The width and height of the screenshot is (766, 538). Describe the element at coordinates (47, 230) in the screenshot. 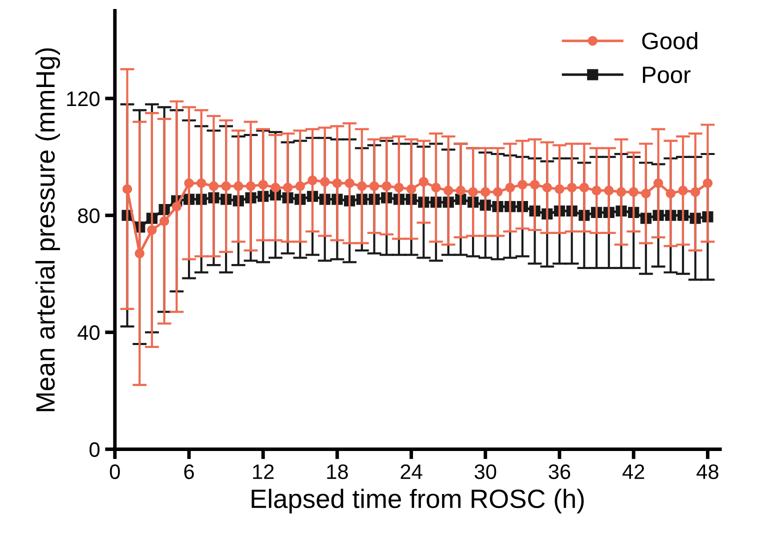

I see `y-axis-title: Mean arterial pressure (mmHg)` at that location.